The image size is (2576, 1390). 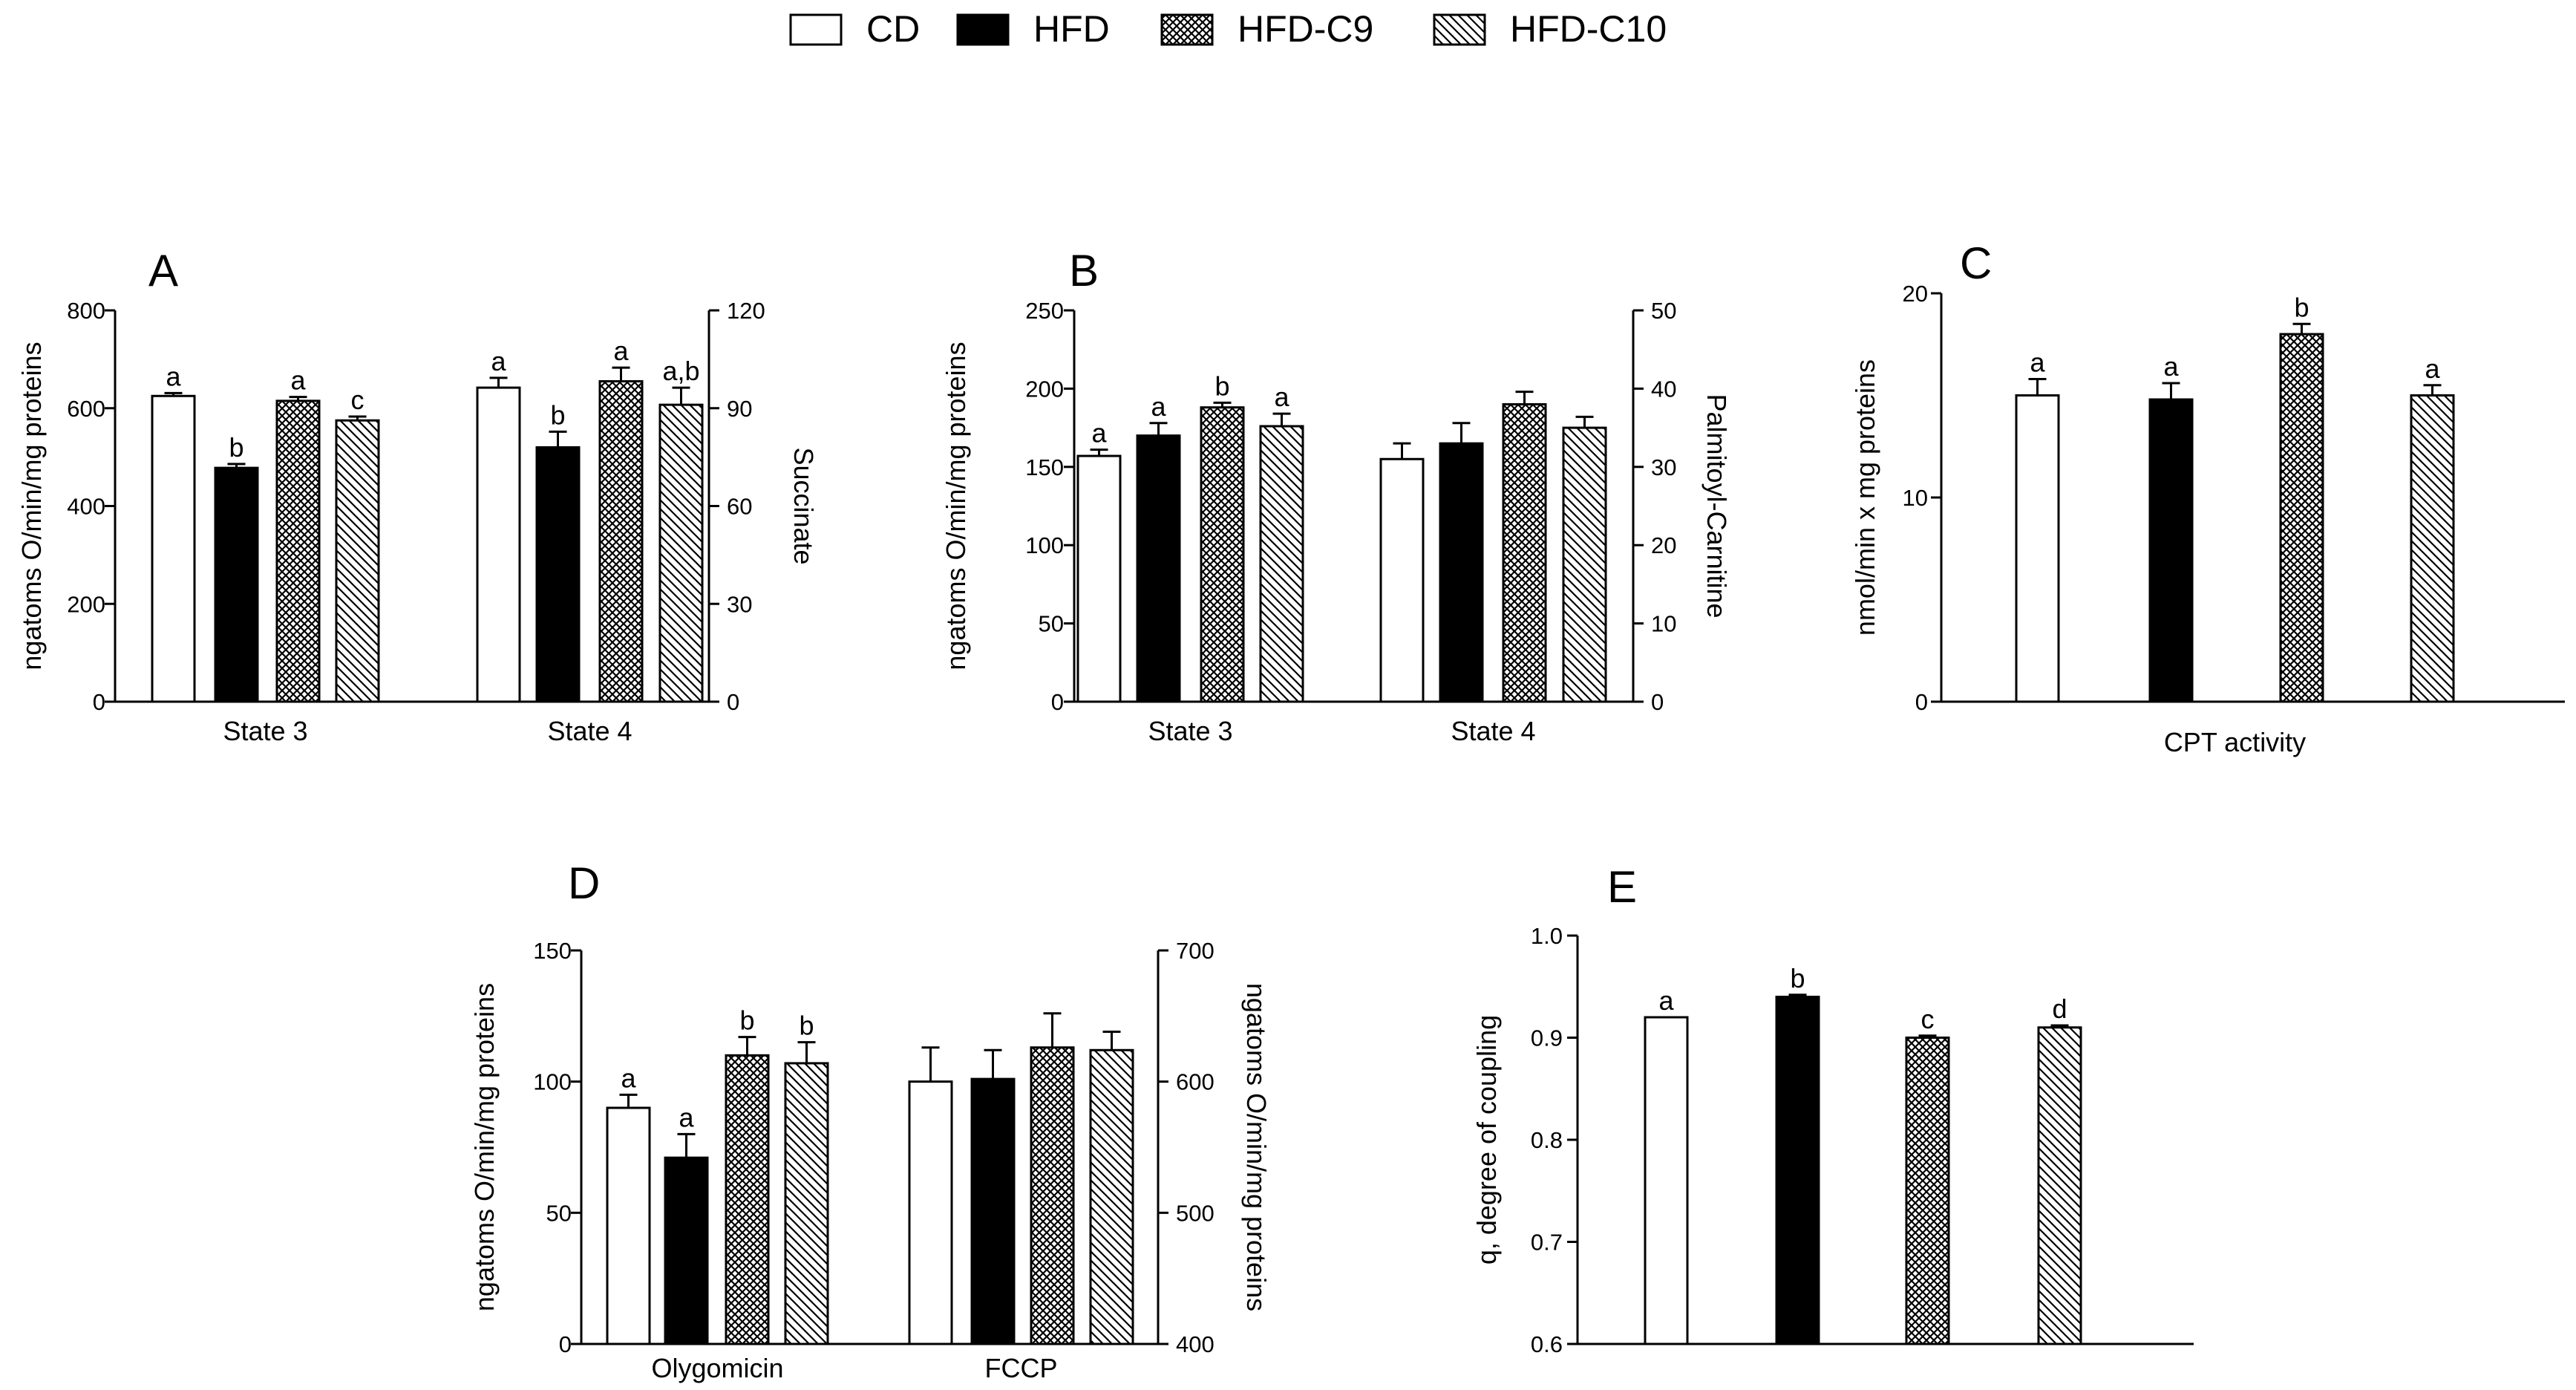 What do you see at coordinates (1547, 936) in the screenshot?
I see `y-tick-label: 1.0` at bounding box center [1547, 936].